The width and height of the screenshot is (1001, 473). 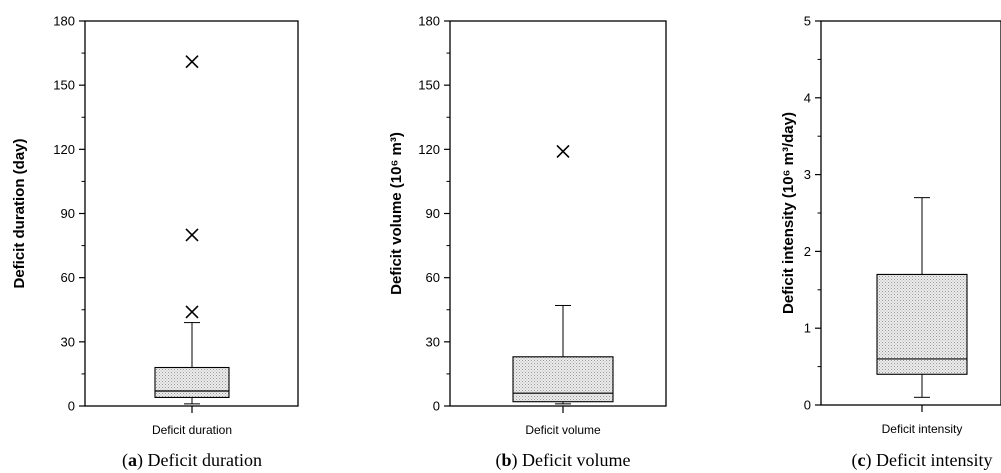 What do you see at coordinates (922, 429) in the screenshot?
I see `x-tick-label: Deficit intensity` at bounding box center [922, 429].